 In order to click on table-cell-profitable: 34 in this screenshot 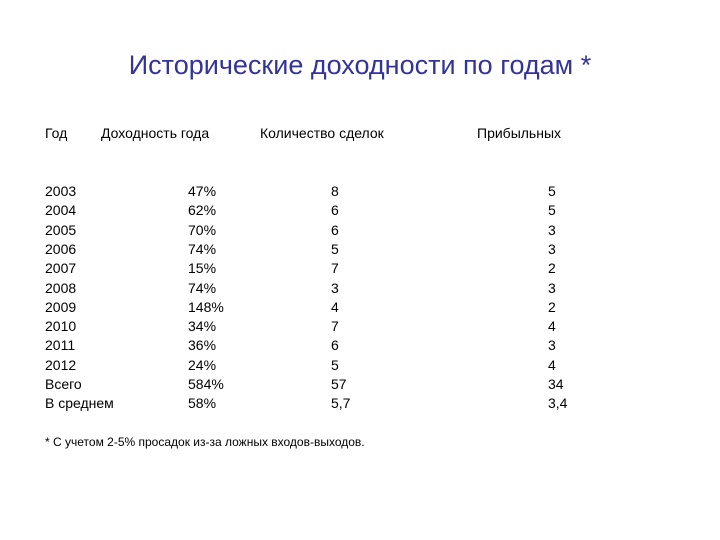, I will do `click(556, 384)`.